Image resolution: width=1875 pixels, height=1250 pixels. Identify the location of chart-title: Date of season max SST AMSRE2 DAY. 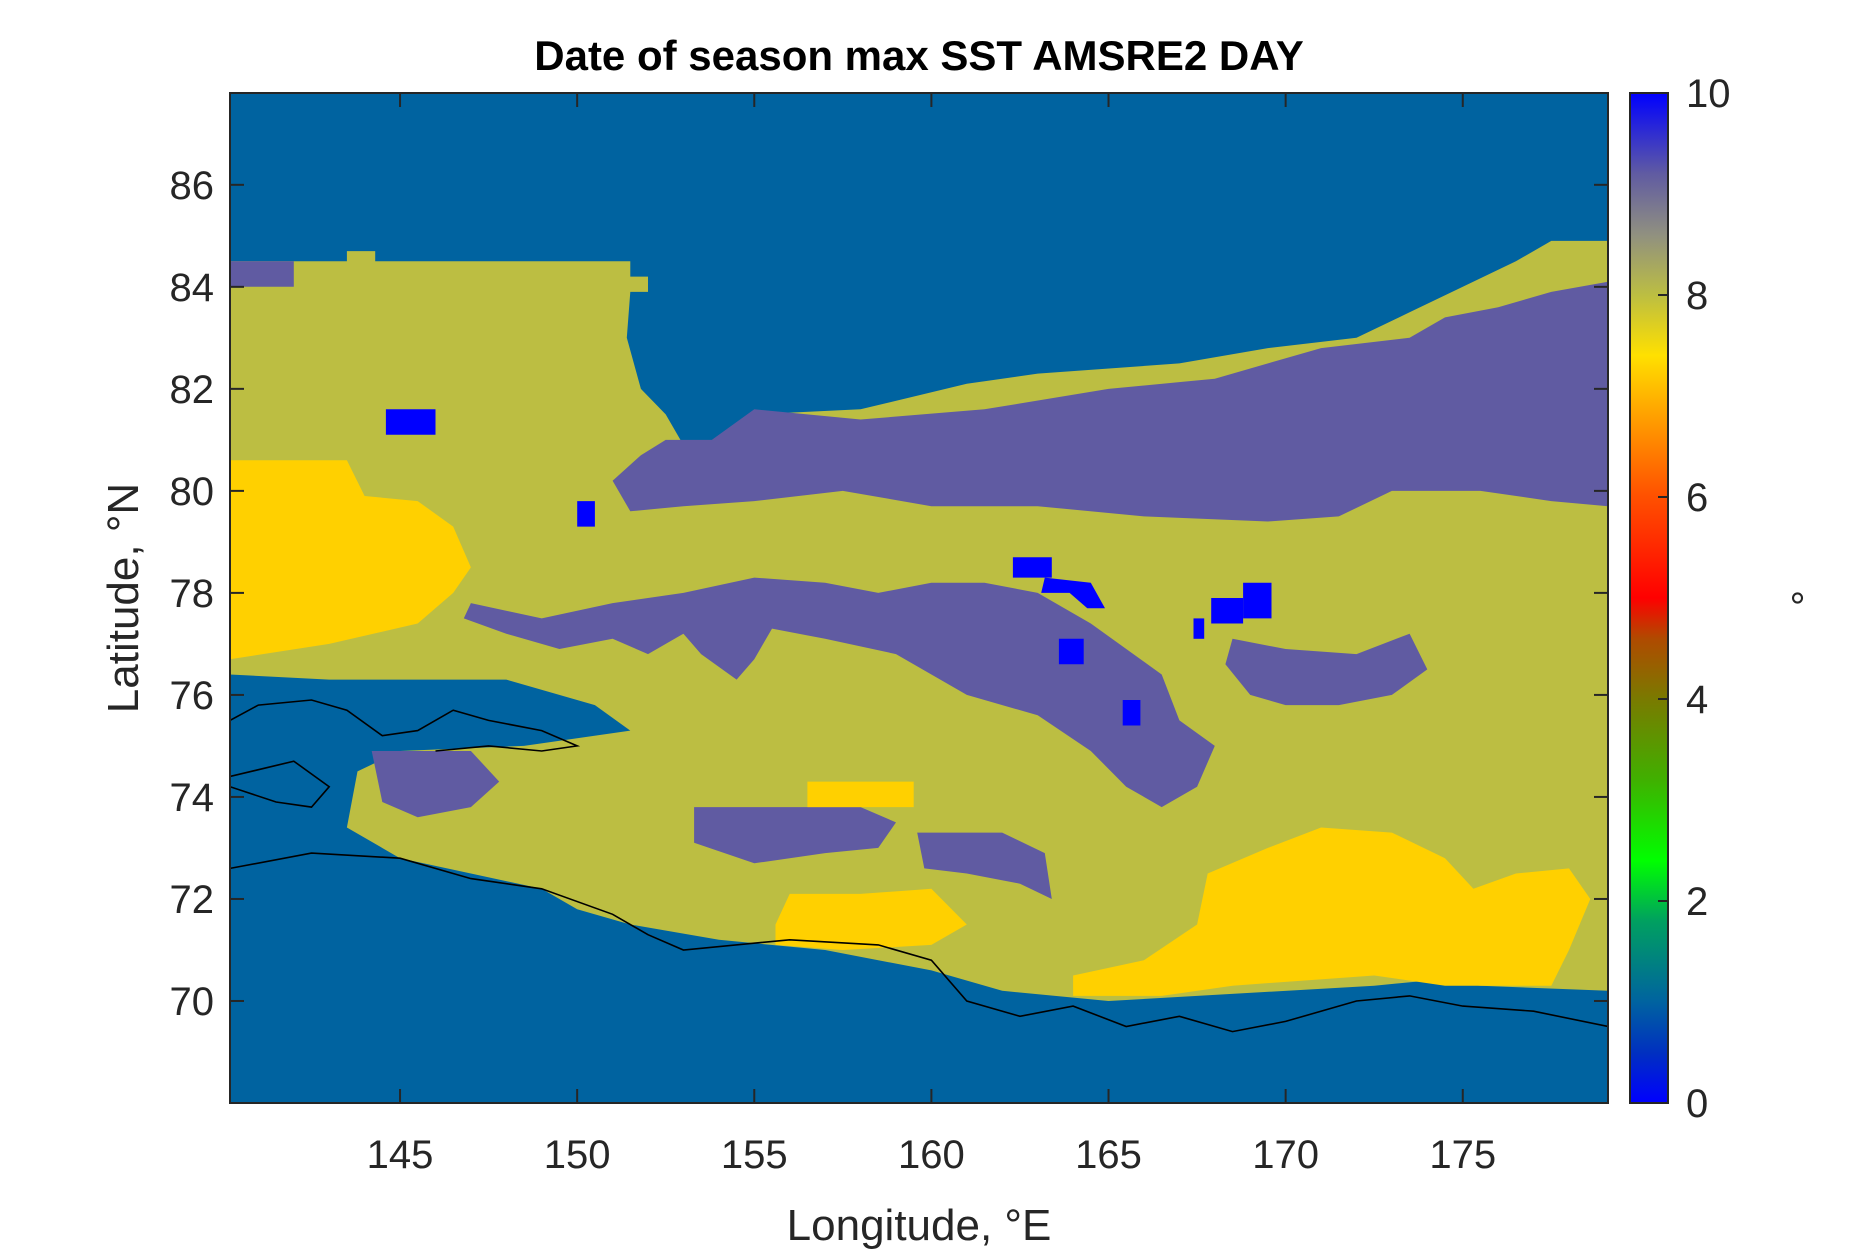
(918, 55).